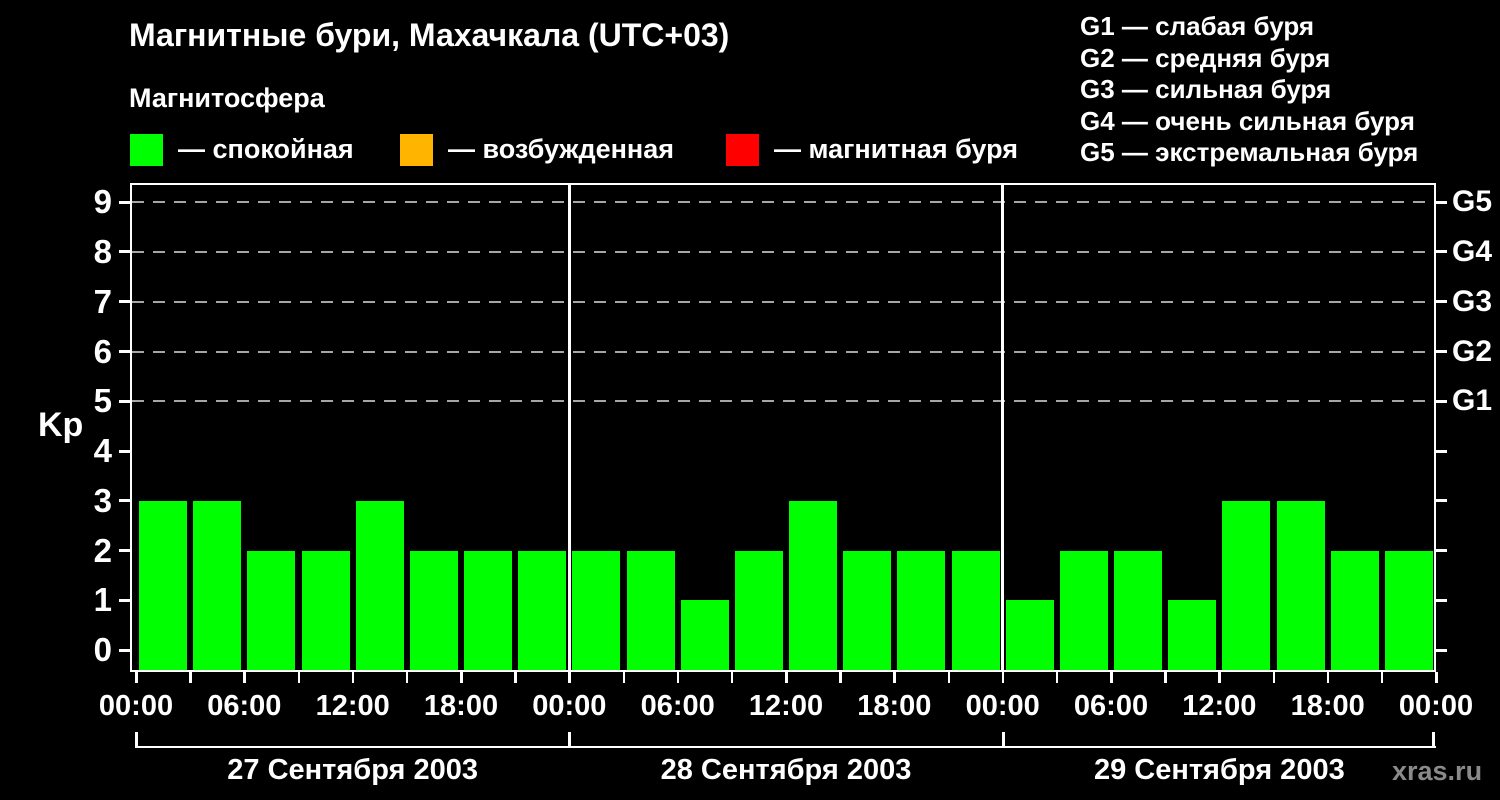 The width and height of the screenshot is (1500, 800). I want to click on date-bracket, so click(786, 747).